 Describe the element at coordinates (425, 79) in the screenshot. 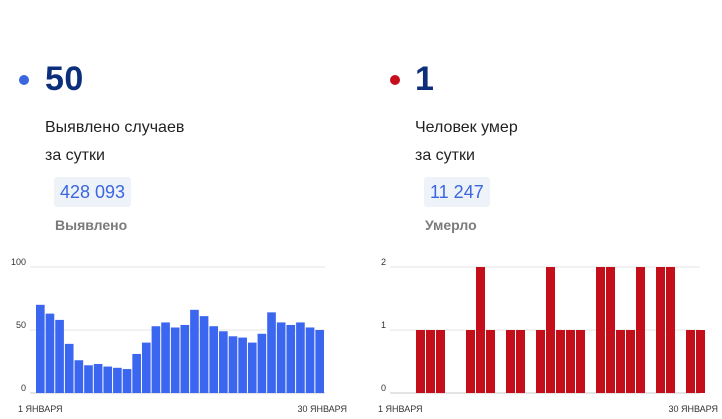

I see `deaths-number: 1` at that location.